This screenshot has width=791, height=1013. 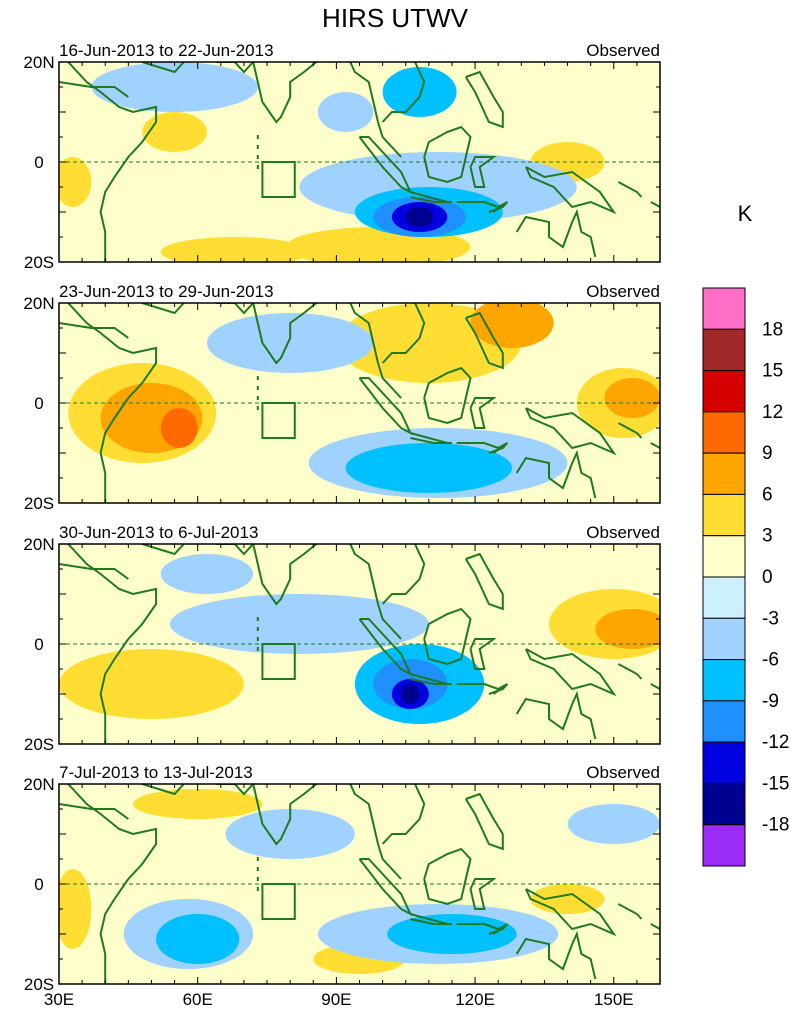 What do you see at coordinates (770, 618) in the screenshot?
I see `colorbar-label: -3` at bounding box center [770, 618].